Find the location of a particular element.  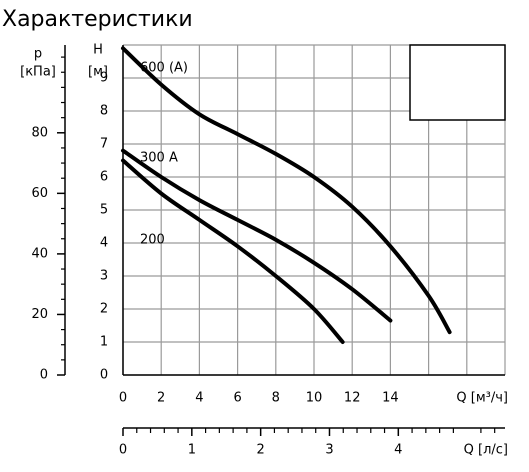

x-tick-label: 8 is located at coordinates (276, 398).